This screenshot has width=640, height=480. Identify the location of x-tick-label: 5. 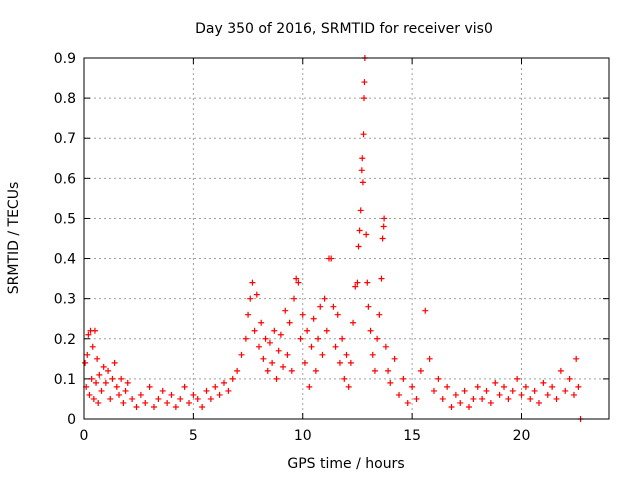
(193, 436).